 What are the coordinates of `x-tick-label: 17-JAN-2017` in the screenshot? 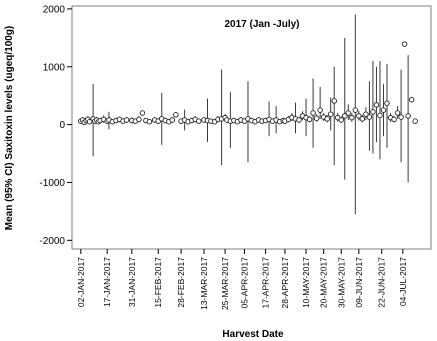 It's located at (107, 282).